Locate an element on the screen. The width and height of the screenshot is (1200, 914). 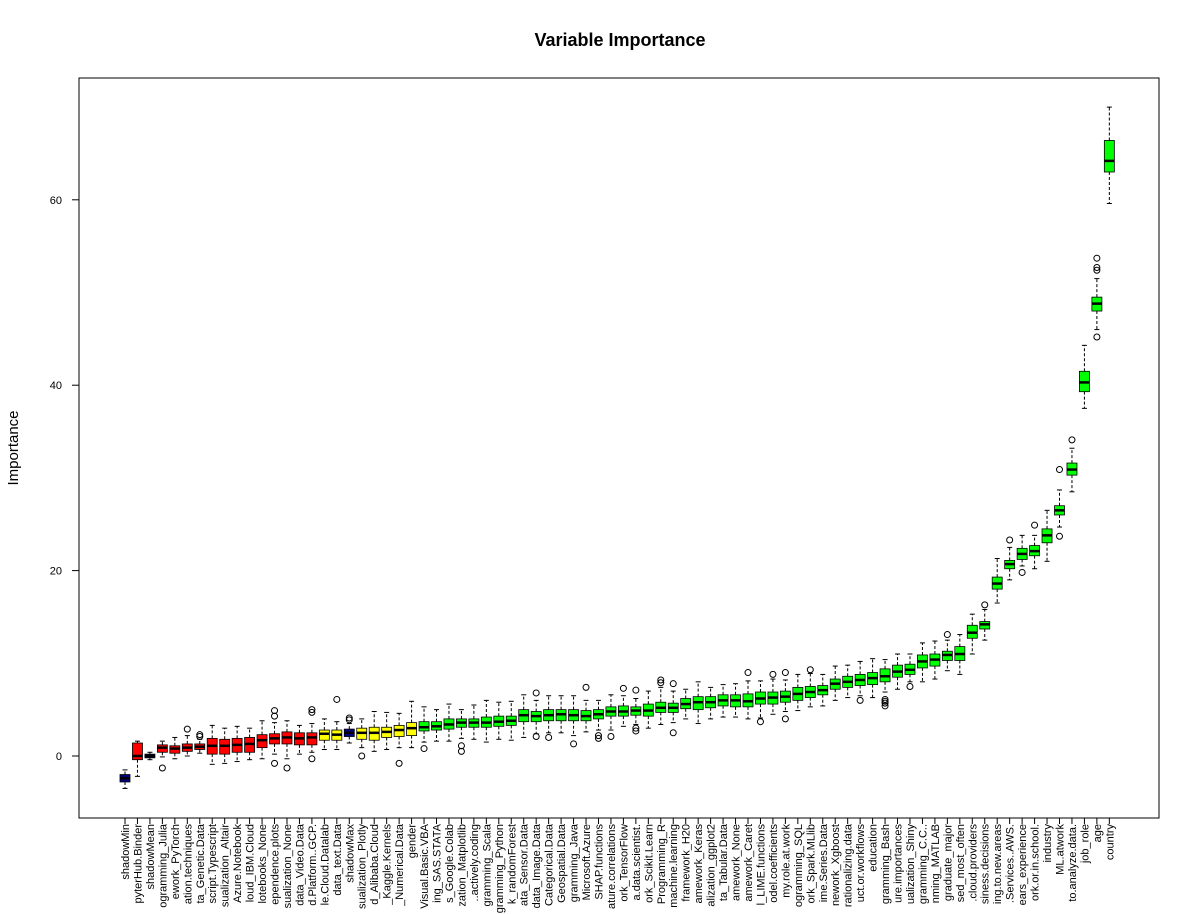
x-tick-label: .cloud.providers is located at coordinates (973, 863).